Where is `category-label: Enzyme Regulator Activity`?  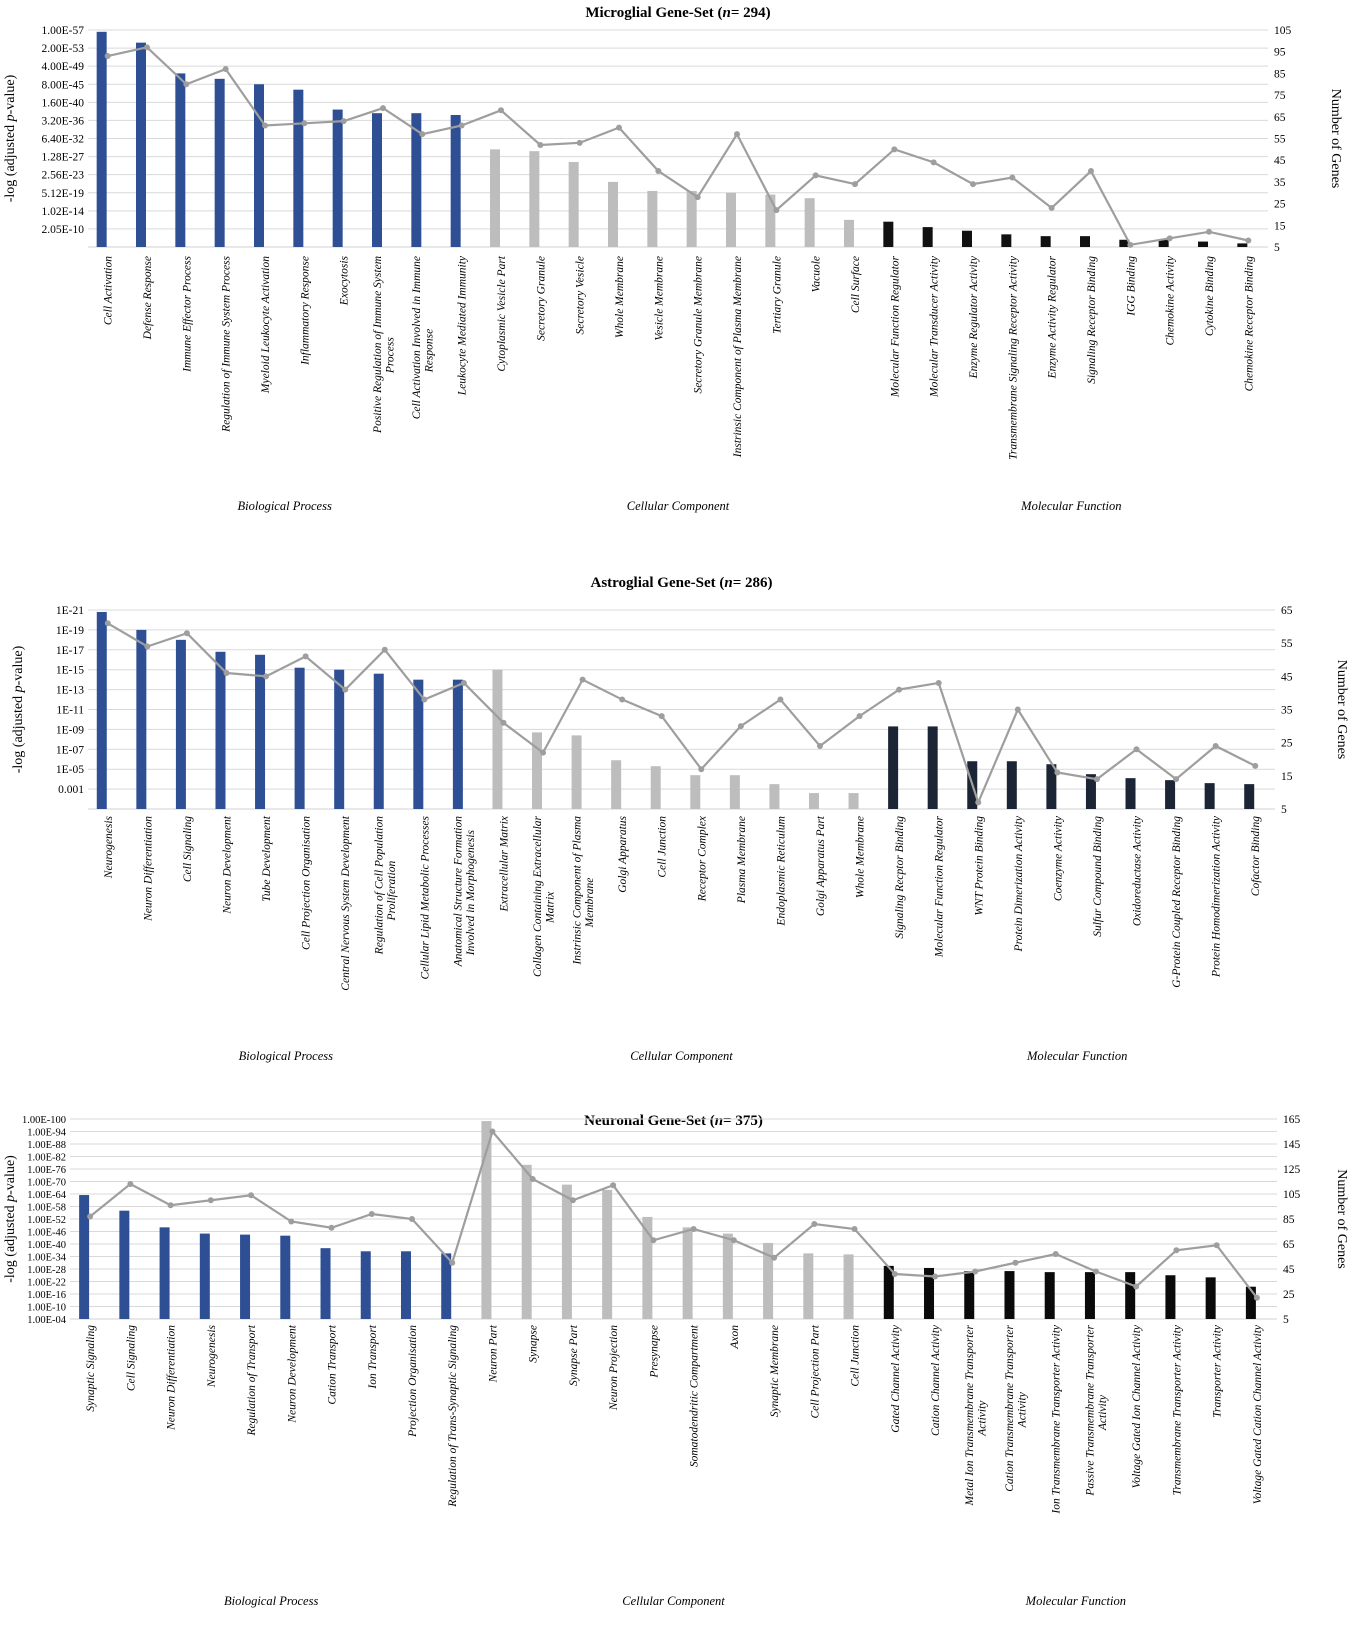 category-label: Enzyme Regulator Activity is located at coordinates (974, 317).